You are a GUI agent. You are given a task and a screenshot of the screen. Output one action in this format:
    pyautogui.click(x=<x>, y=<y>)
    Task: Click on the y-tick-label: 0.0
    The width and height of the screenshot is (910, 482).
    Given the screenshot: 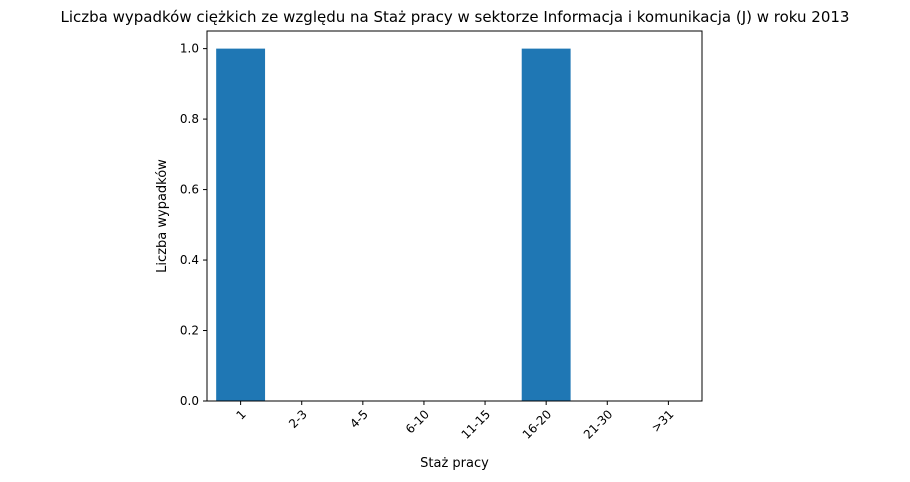 What is the action you would take?
    pyautogui.click(x=189, y=401)
    